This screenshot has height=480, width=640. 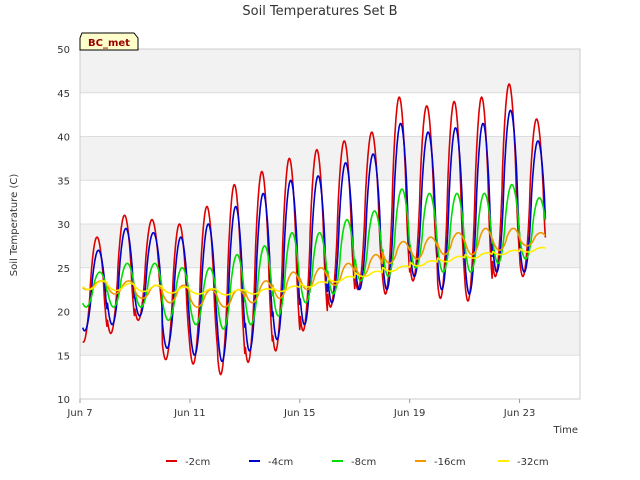 I want to click on station-badge-label: BC_met, so click(x=109, y=43).